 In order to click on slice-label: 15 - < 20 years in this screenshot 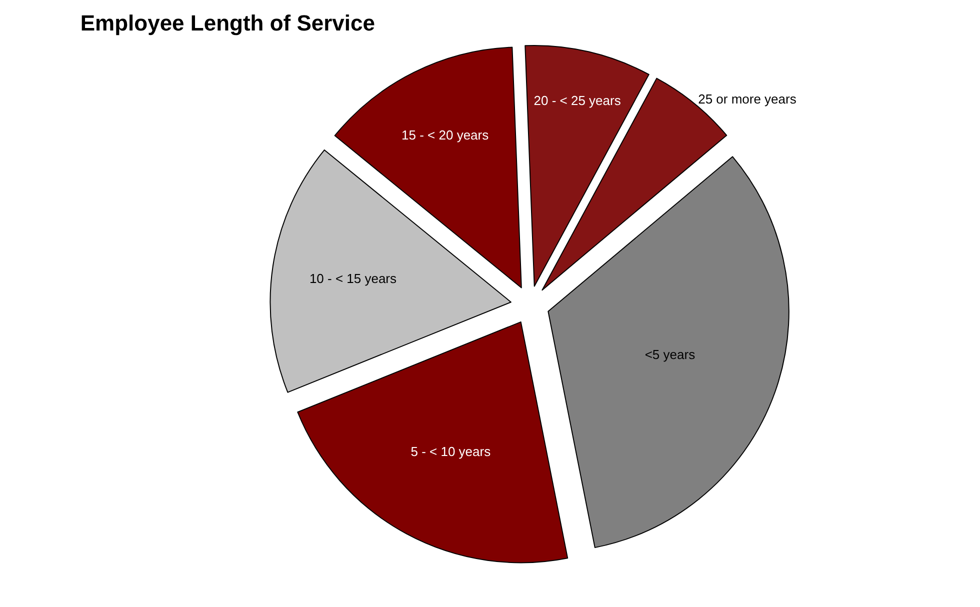, I will do `click(446, 135)`.